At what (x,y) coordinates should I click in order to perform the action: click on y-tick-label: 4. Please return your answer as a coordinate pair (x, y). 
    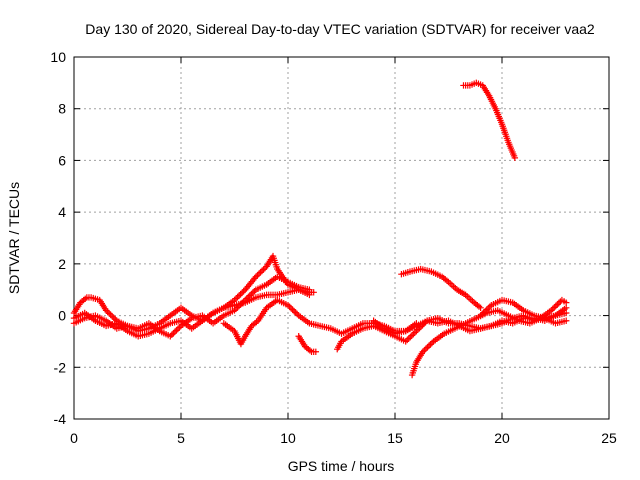
    Looking at the image, I should click on (62, 212).